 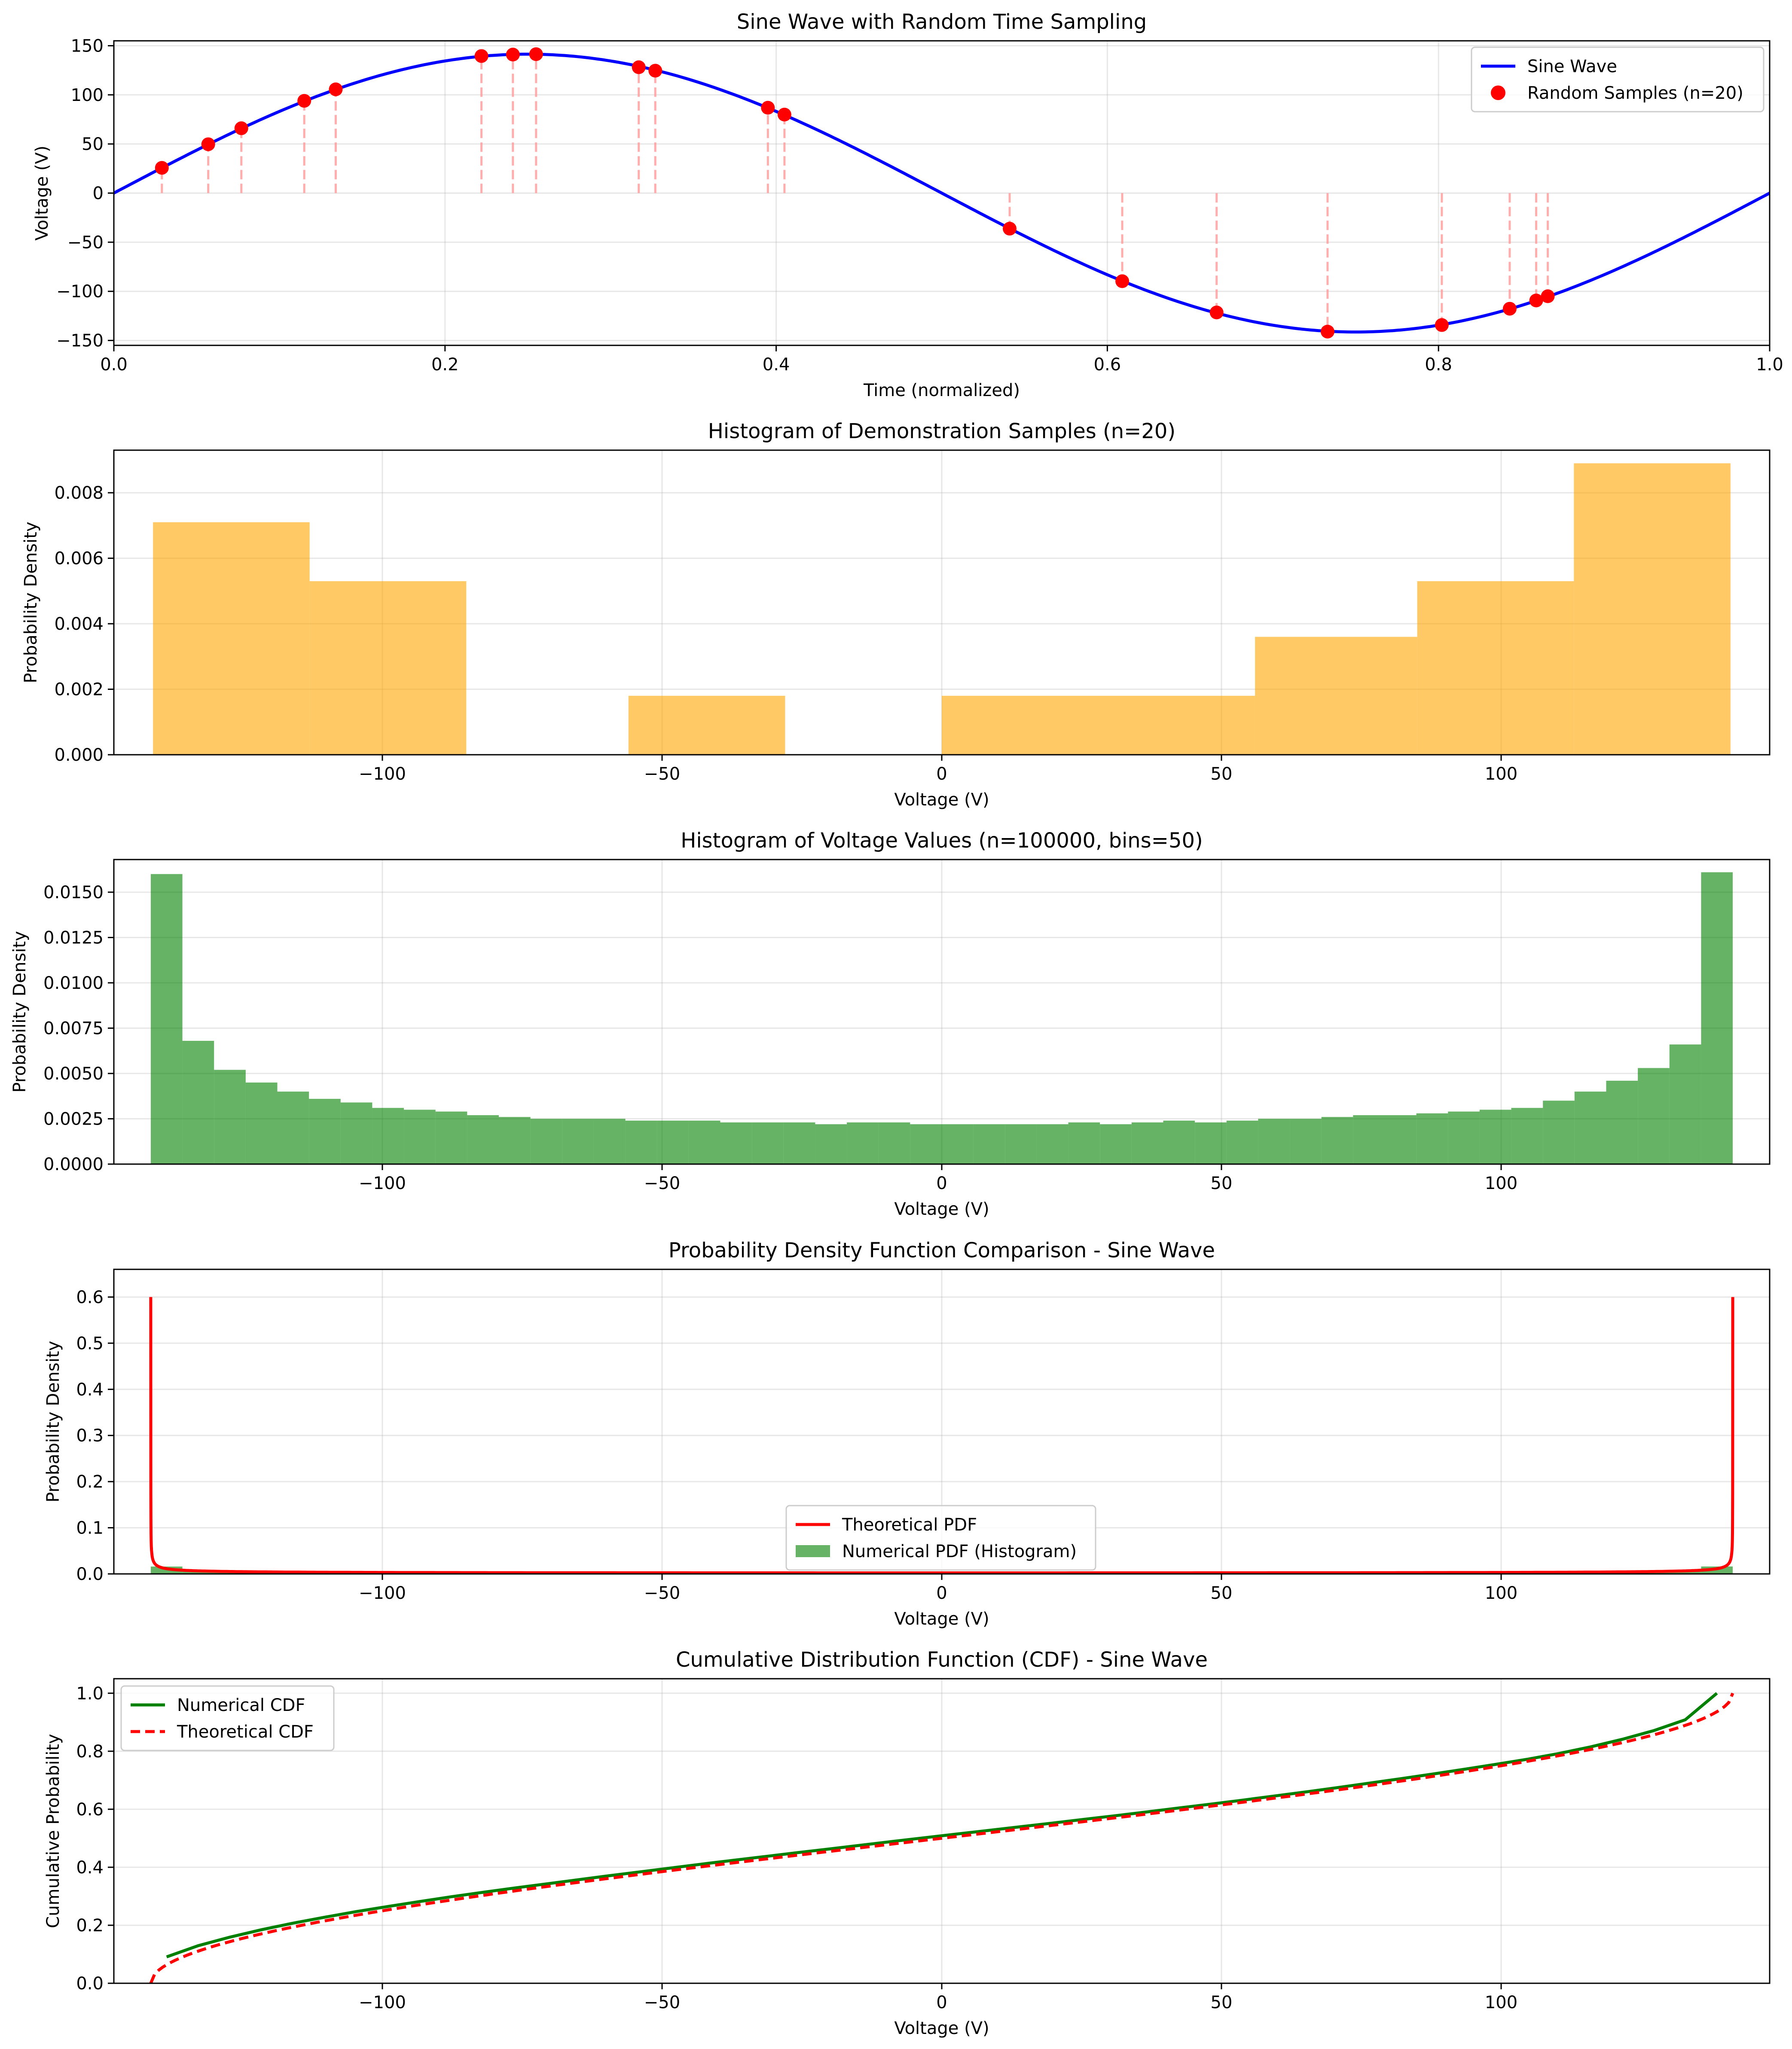 I want to click on legend-entry: Theoretical PDF, so click(x=910, y=1525).